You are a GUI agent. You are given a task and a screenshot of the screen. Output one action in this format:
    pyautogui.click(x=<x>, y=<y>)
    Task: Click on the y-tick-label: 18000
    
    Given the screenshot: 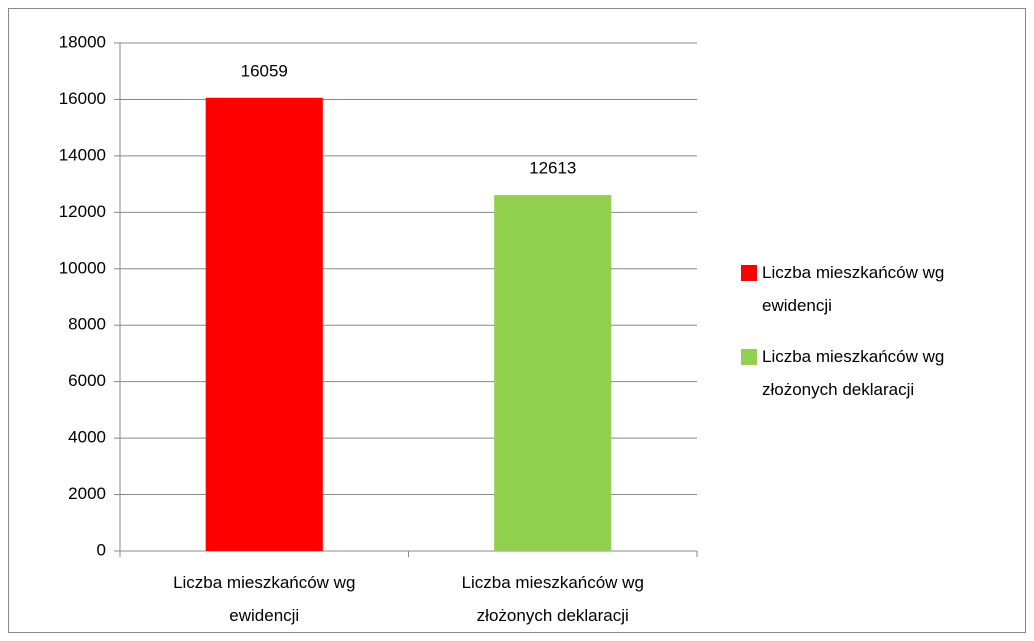 What is the action you would take?
    pyautogui.click(x=82, y=41)
    